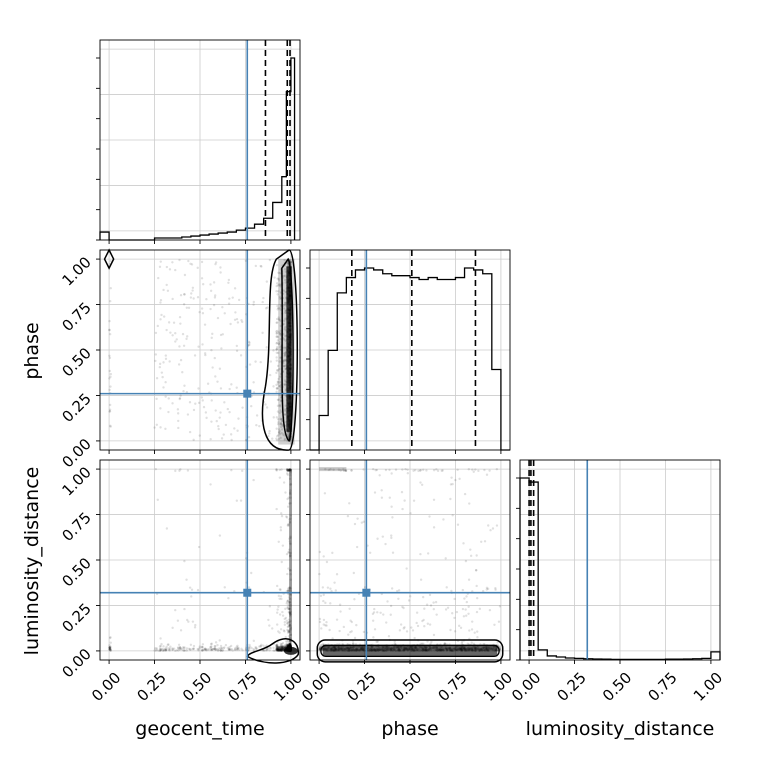 Image resolution: width=760 pixels, height=760 pixels. Describe the element at coordinates (76, 527) in the screenshot. I see `y-tick-label-luminosity_distance: 0.75` at that location.